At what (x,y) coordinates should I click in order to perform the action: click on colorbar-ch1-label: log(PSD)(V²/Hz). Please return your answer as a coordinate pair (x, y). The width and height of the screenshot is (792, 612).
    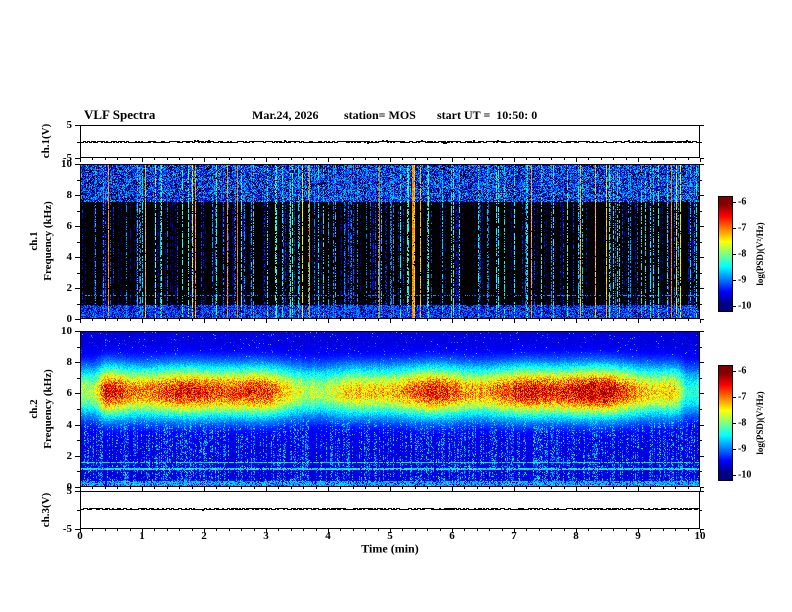
    Looking at the image, I should click on (760, 254).